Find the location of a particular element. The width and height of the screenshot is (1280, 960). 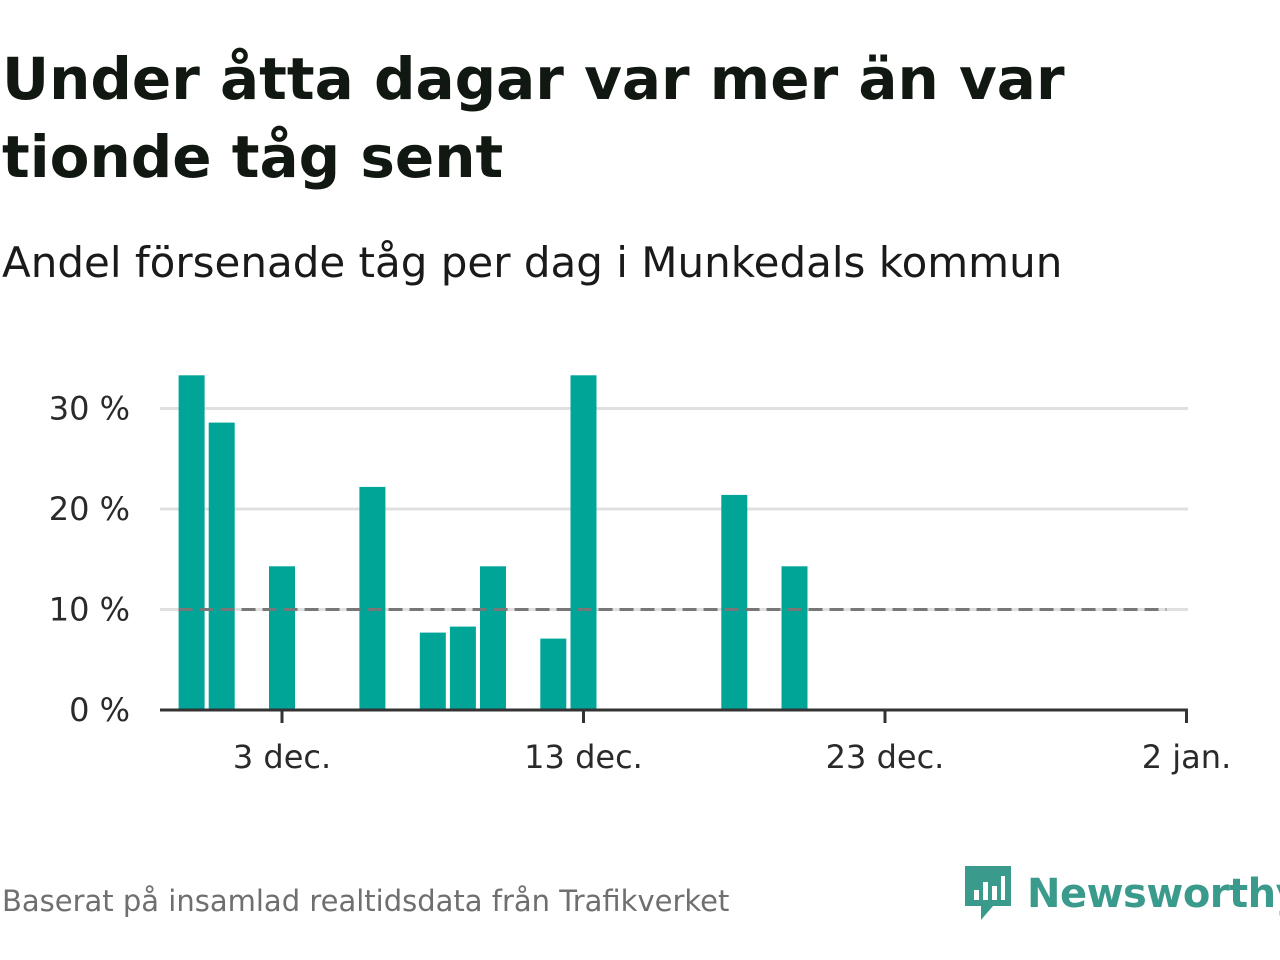

brand-name: Newsworthy is located at coordinates (1153, 894).